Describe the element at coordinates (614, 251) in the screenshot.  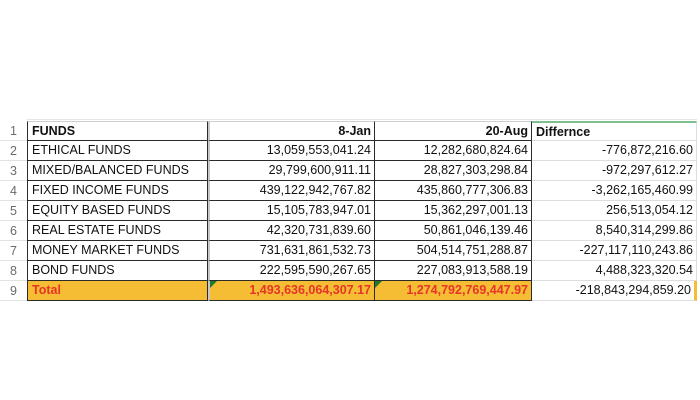
I see `difference-cell: -227,117,110,243.86` at that location.